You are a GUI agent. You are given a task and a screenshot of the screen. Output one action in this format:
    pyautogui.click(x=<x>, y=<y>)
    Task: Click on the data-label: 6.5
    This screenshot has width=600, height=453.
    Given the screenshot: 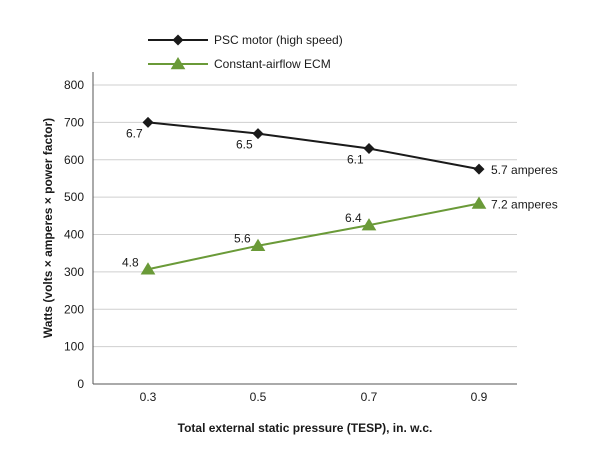 What is the action you would take?
    pyautogui.click(x=244, y=145)
    